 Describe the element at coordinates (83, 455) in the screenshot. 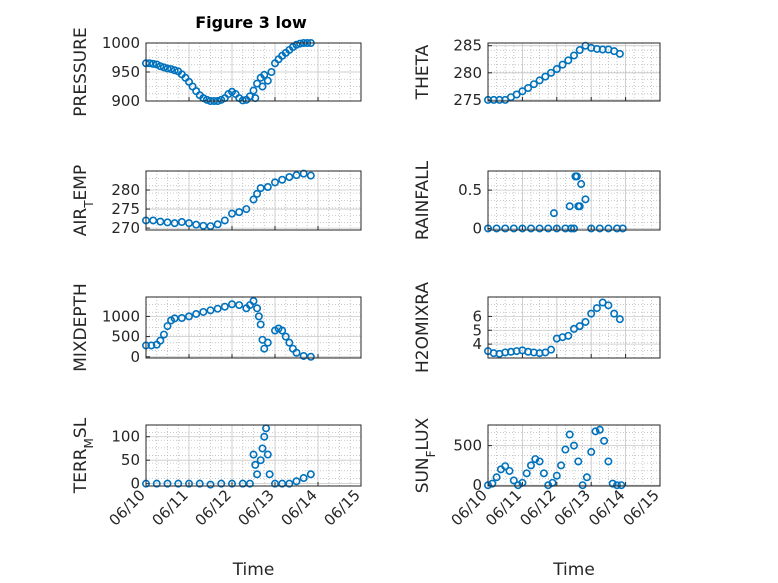

I see `y-axis-label: TERRMSL` at that location.